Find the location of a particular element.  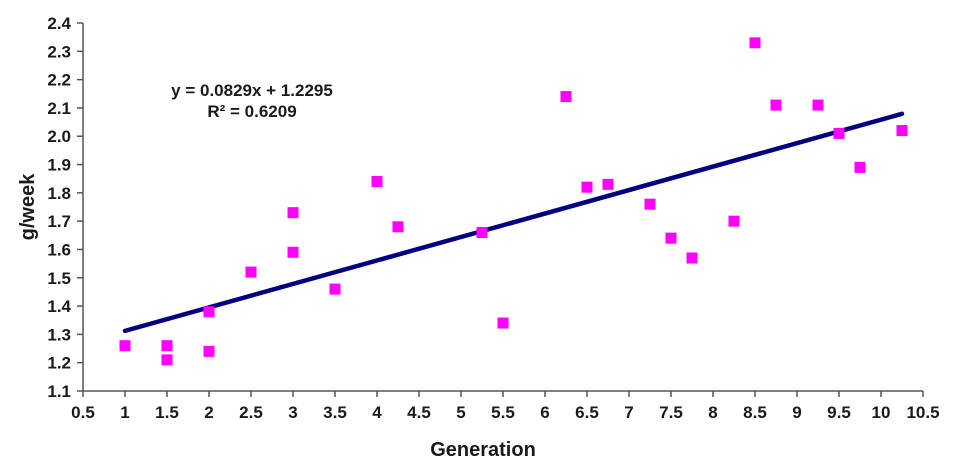

x-tick-label: 3.5 is located at coordinates (335, 412).